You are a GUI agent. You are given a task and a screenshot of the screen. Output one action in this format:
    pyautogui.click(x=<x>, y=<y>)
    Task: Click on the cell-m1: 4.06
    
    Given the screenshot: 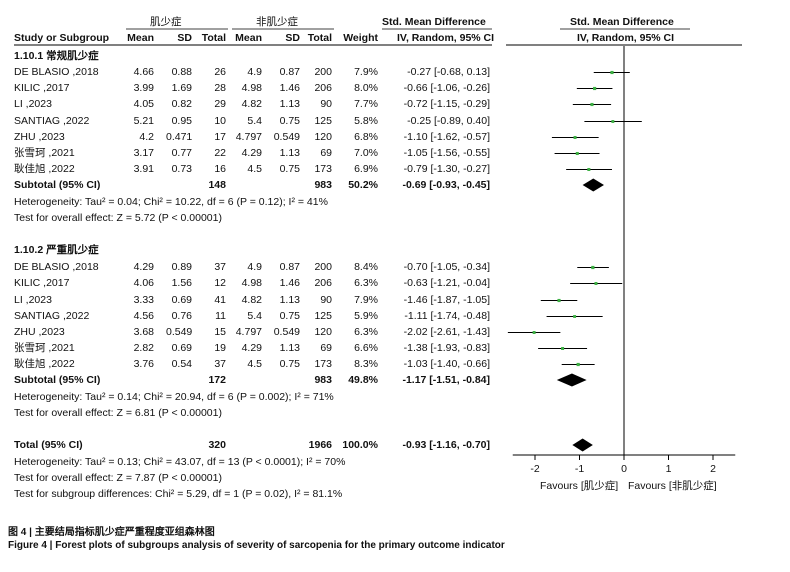 What is the action you would take?
    pyautogui.click(x=143, y=283)
    